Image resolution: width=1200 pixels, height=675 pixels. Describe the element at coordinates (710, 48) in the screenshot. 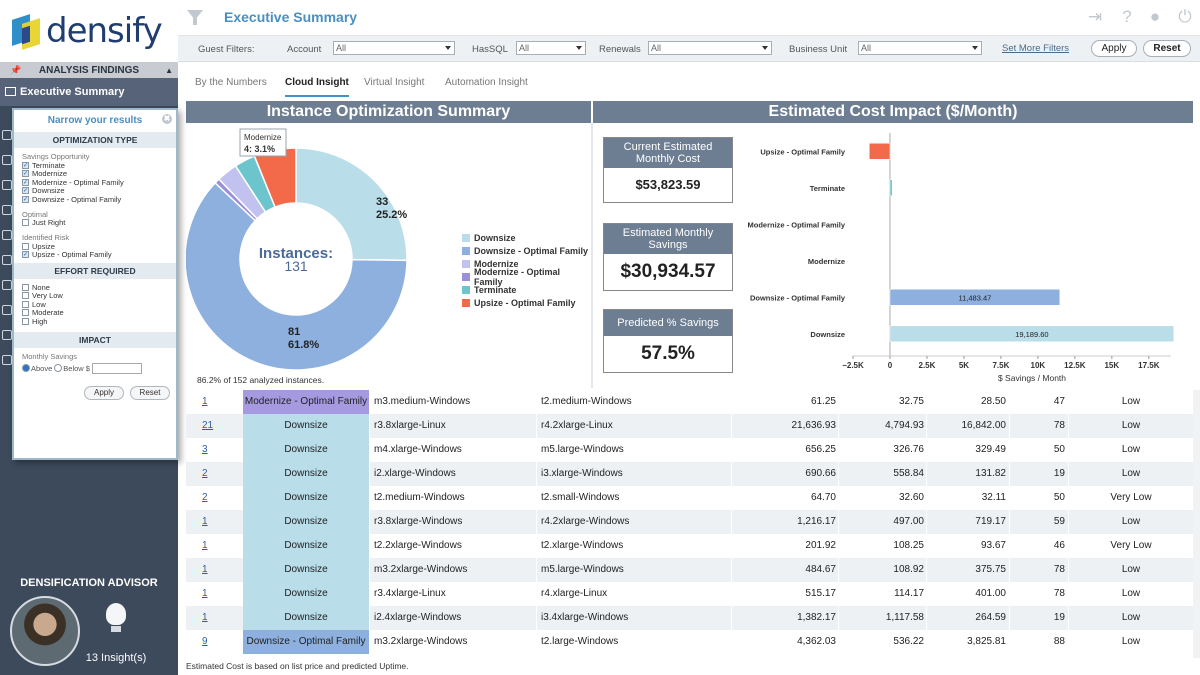

I see `renewals-select: All` at that location.